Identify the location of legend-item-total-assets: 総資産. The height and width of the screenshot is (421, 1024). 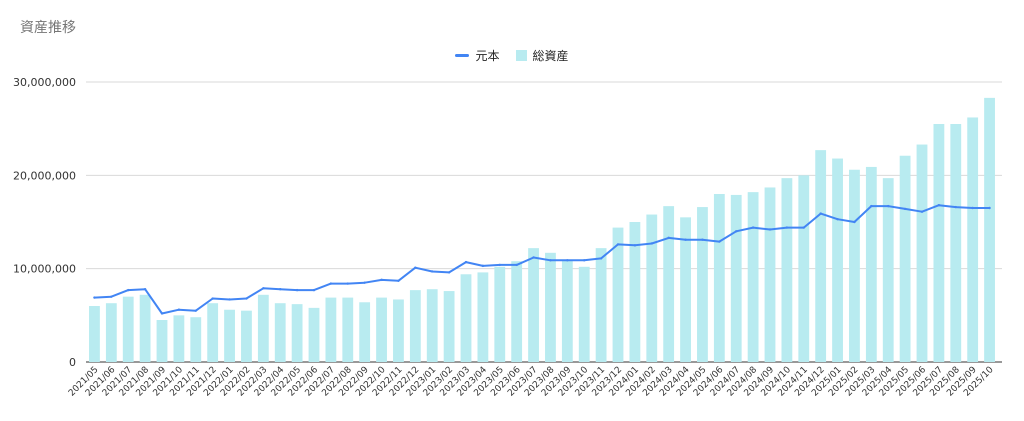
(542, 55).